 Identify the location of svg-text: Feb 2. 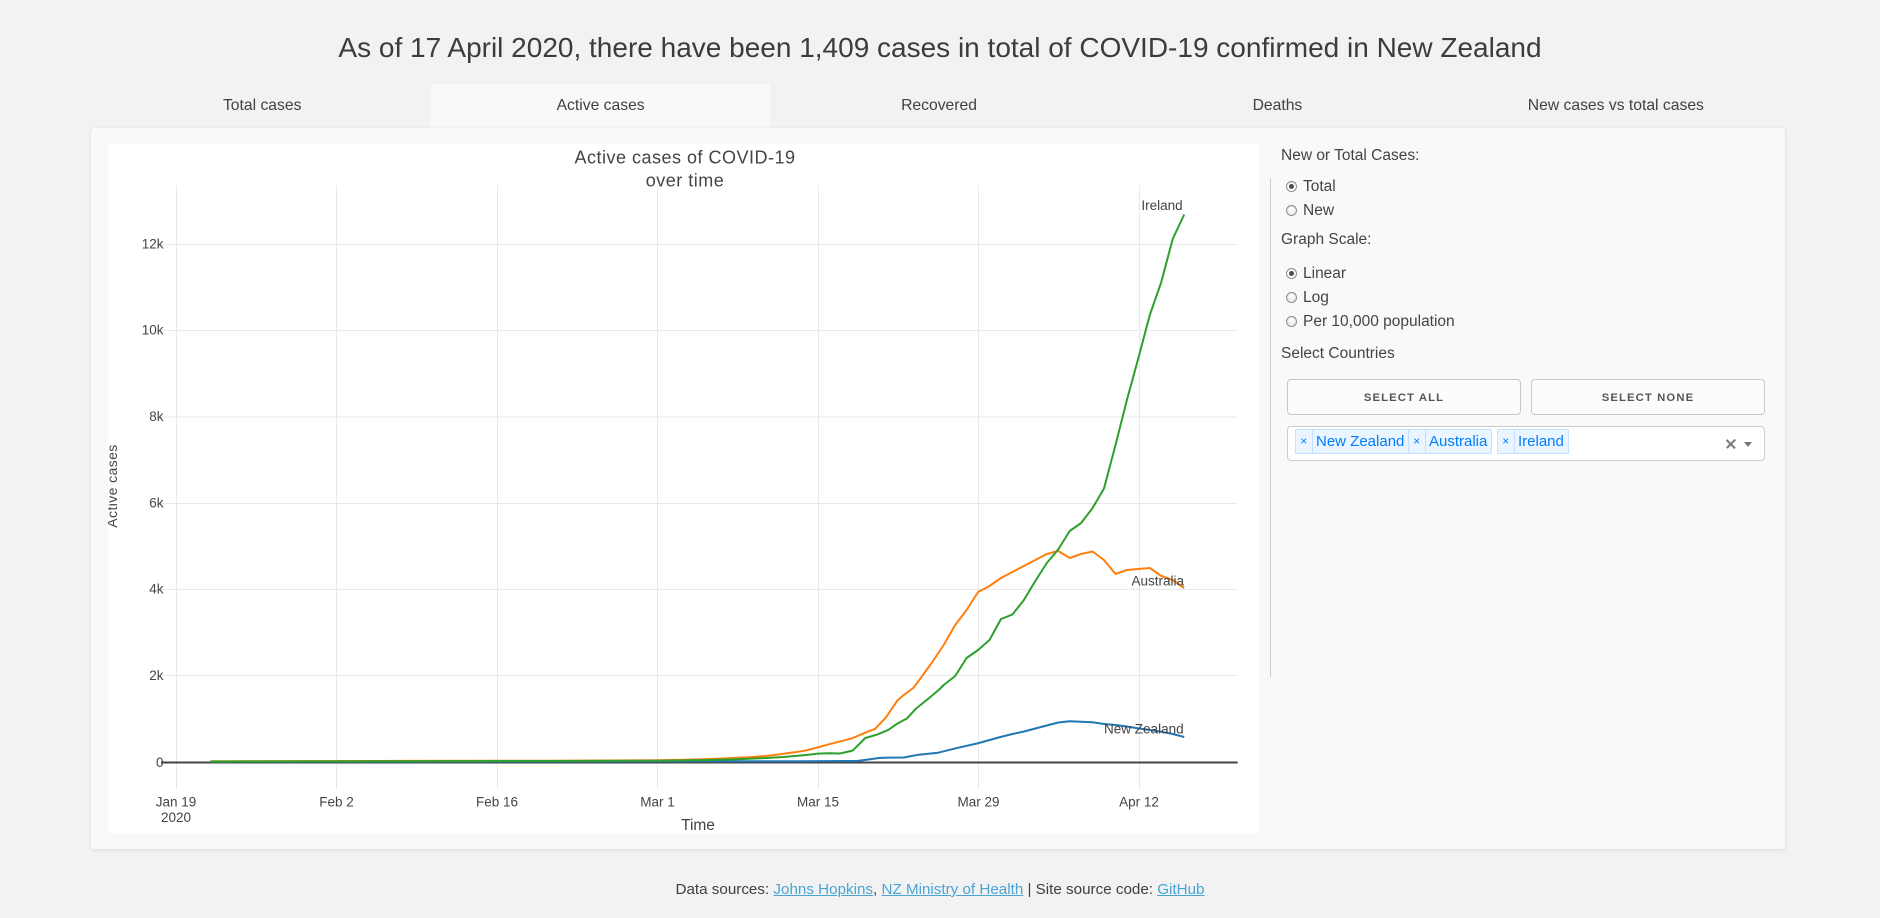
(336, 801).